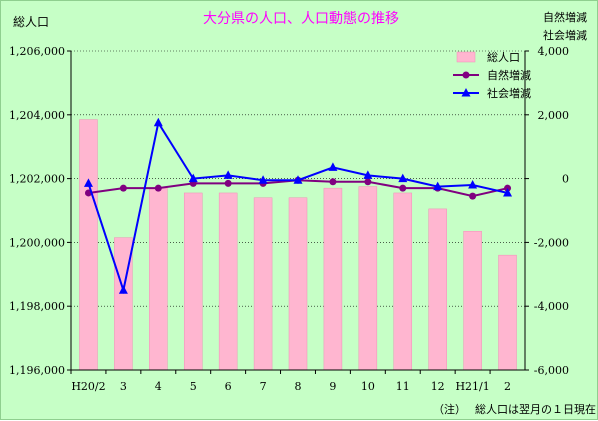 This screenshot has width=598, height=421. What do you see at coordinates (332, 386) in the screenshot?
I see `x-tick-label: 9` at bounding box center [332, 386].